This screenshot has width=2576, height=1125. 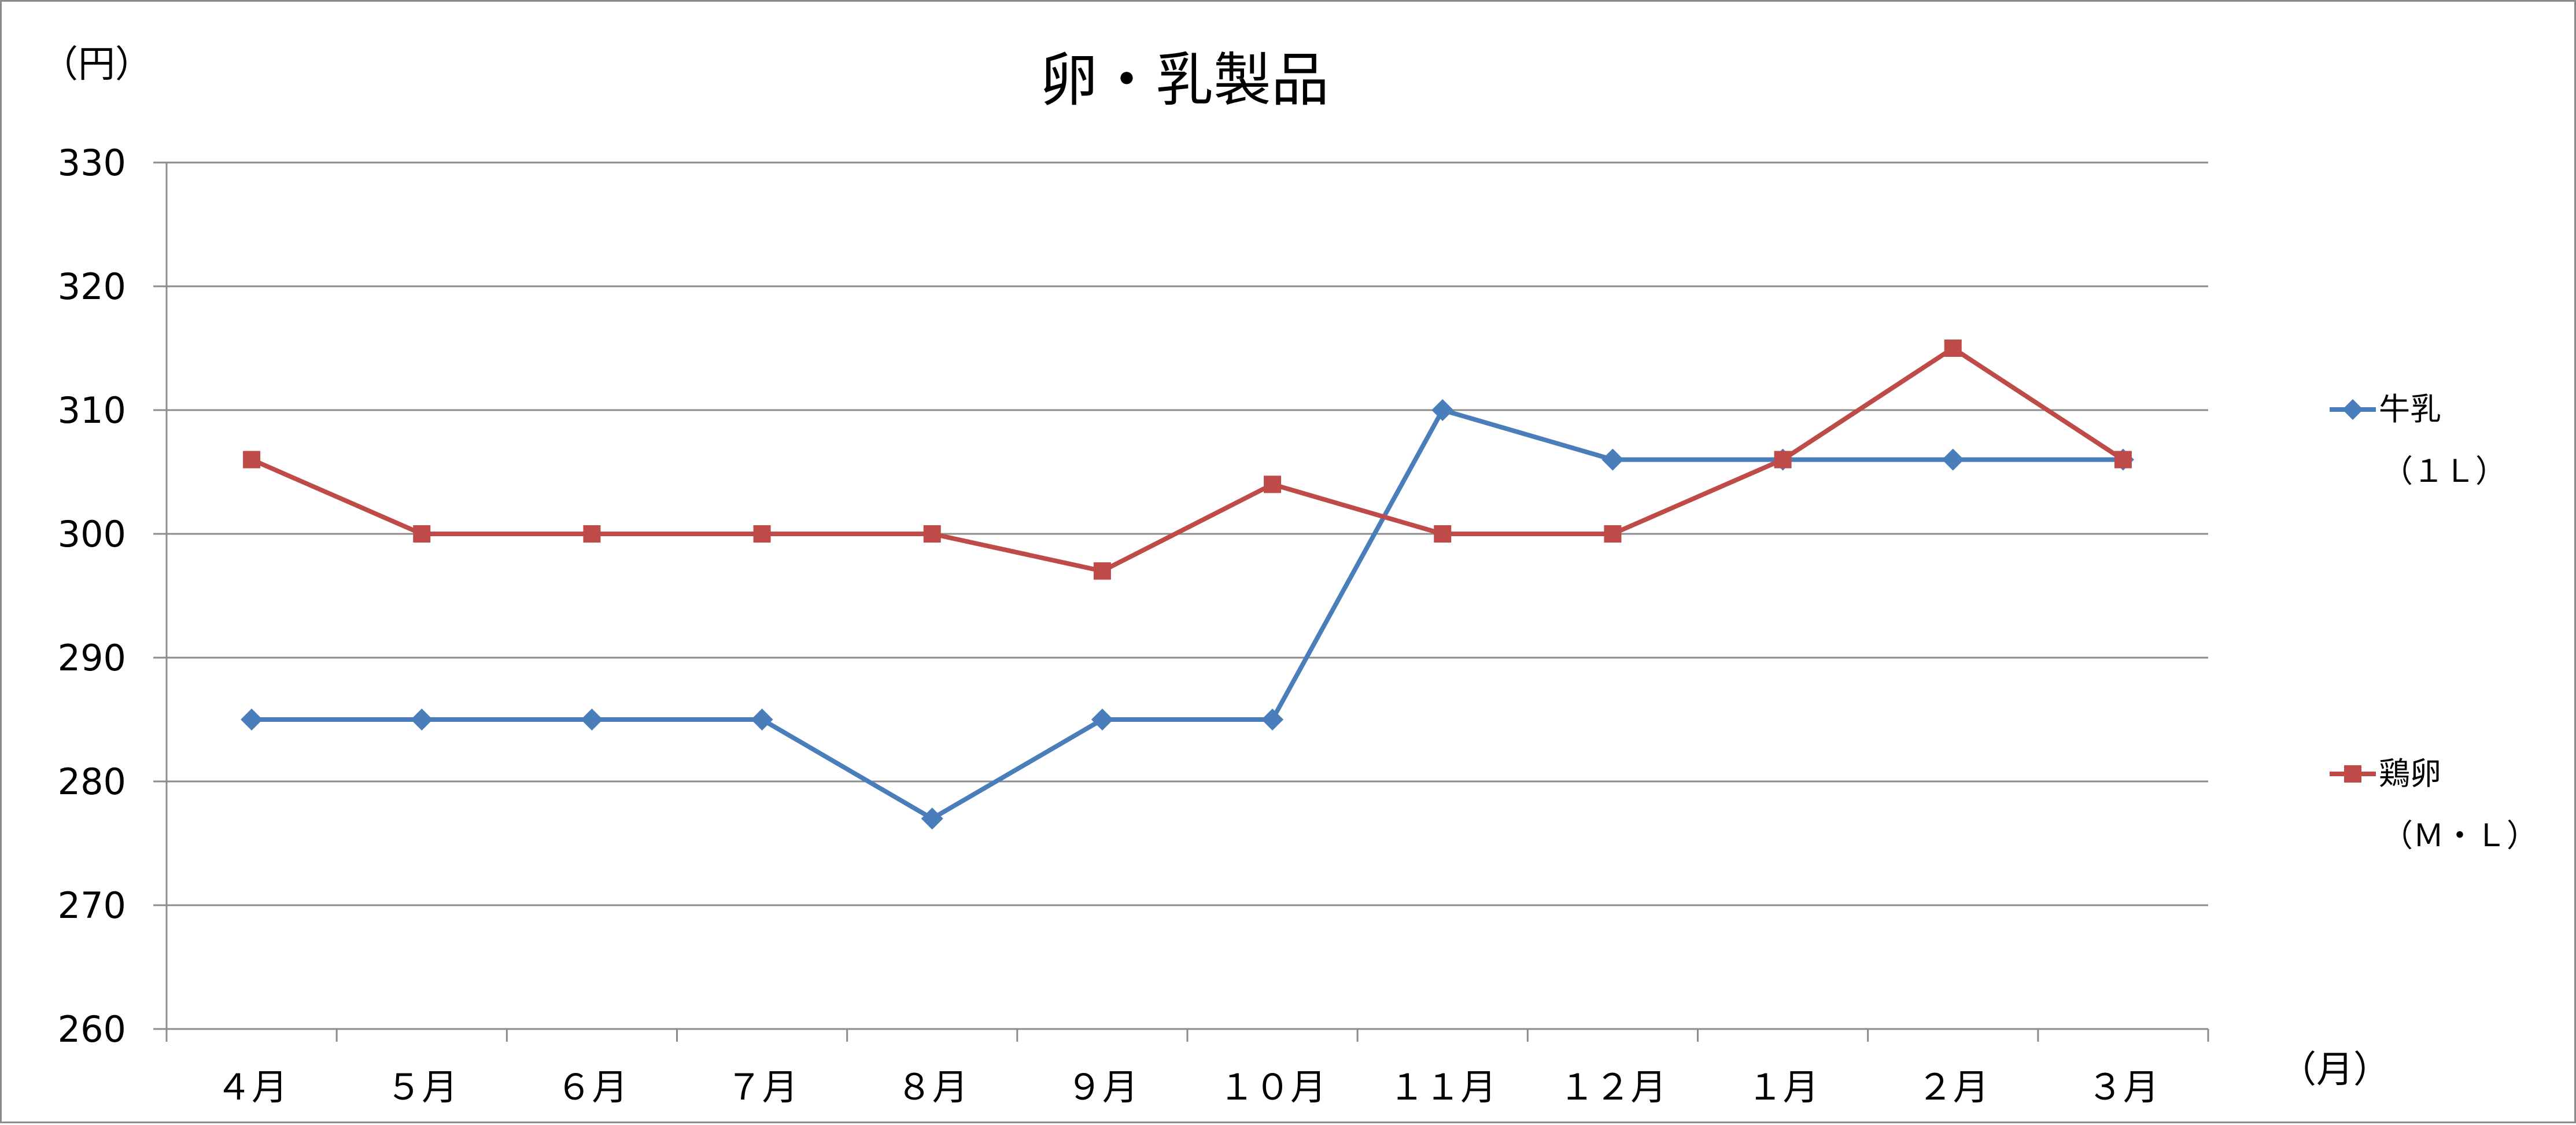 I want to click on y-axis-unit-label: （円）, so click(x=96, y=65).